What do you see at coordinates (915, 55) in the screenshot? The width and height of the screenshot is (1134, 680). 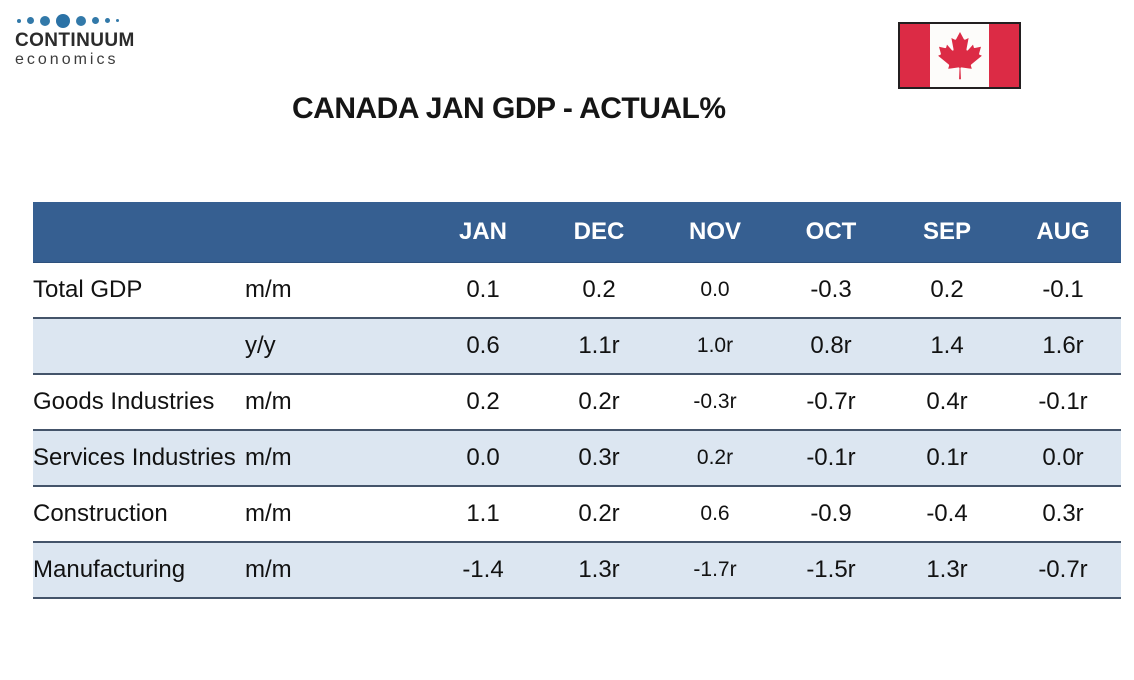 I see `flag-left-band` at bounding box center [915, 55].